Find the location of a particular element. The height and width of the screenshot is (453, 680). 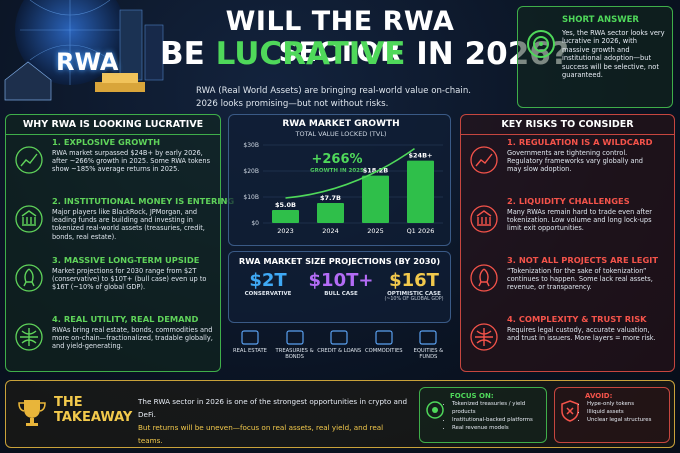

projection: $16T OPTIMISTIC CASE (~10% OF GLOBAL GDP) is located at coordinates (414, 286).